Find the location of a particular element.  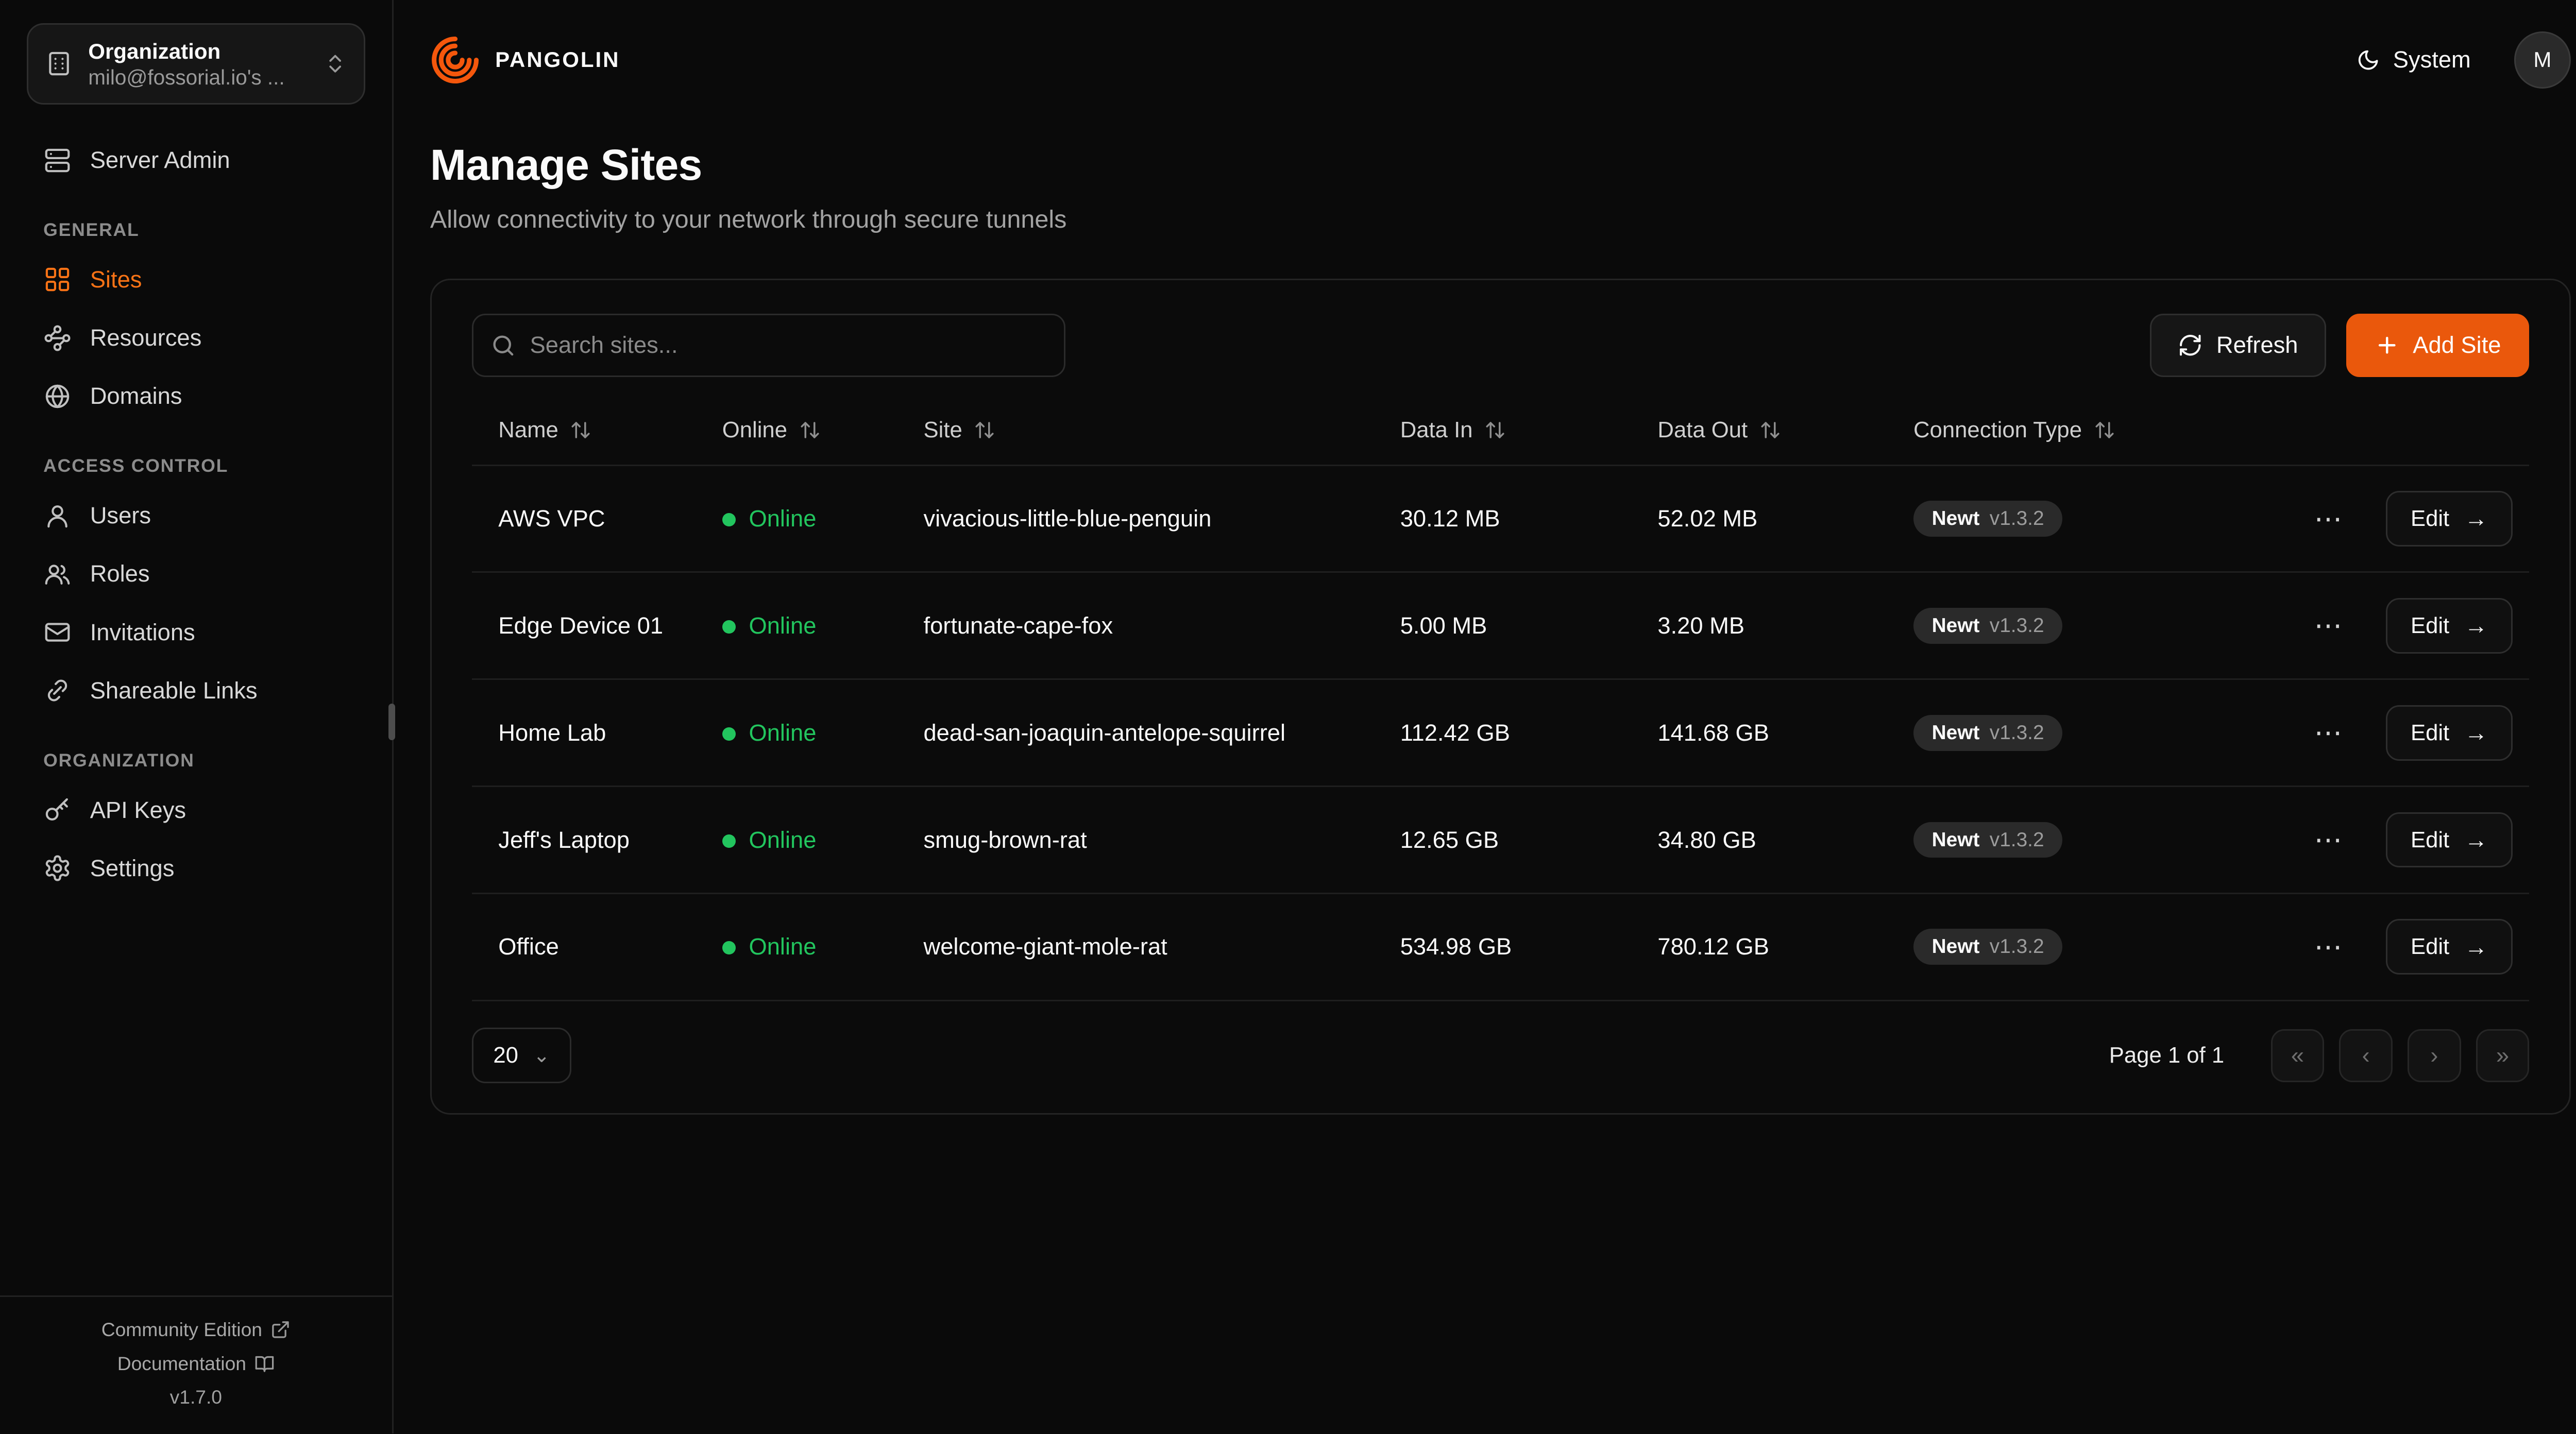

data-in-cell: 12.65 GB is located at coordinates (1512, 840).